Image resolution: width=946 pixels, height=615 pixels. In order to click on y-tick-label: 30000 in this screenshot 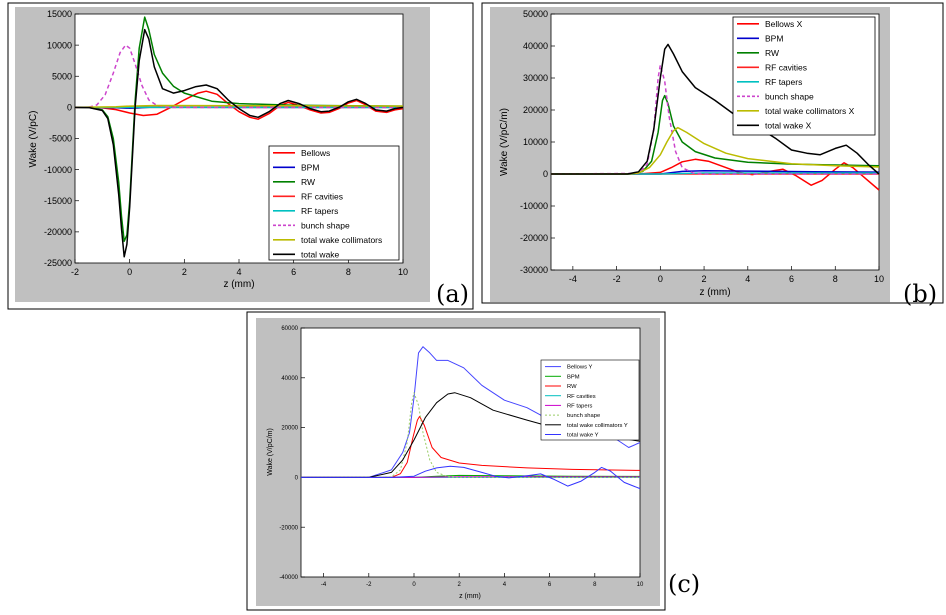, I will do `click(535, 78)`.